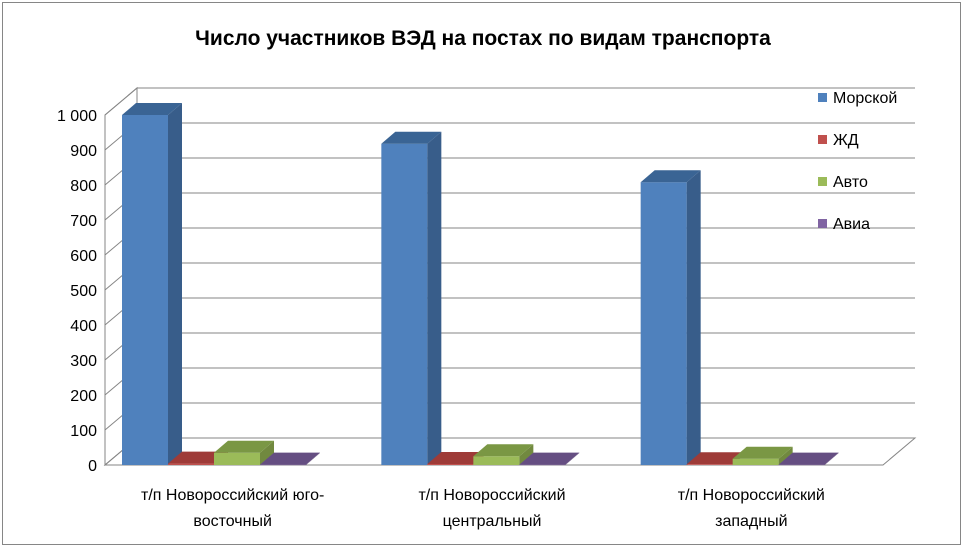  What do you see at coordinates (492, 521) in the screenshot?
I see `x-category-label: центральный` at bounding box center [492, 521].